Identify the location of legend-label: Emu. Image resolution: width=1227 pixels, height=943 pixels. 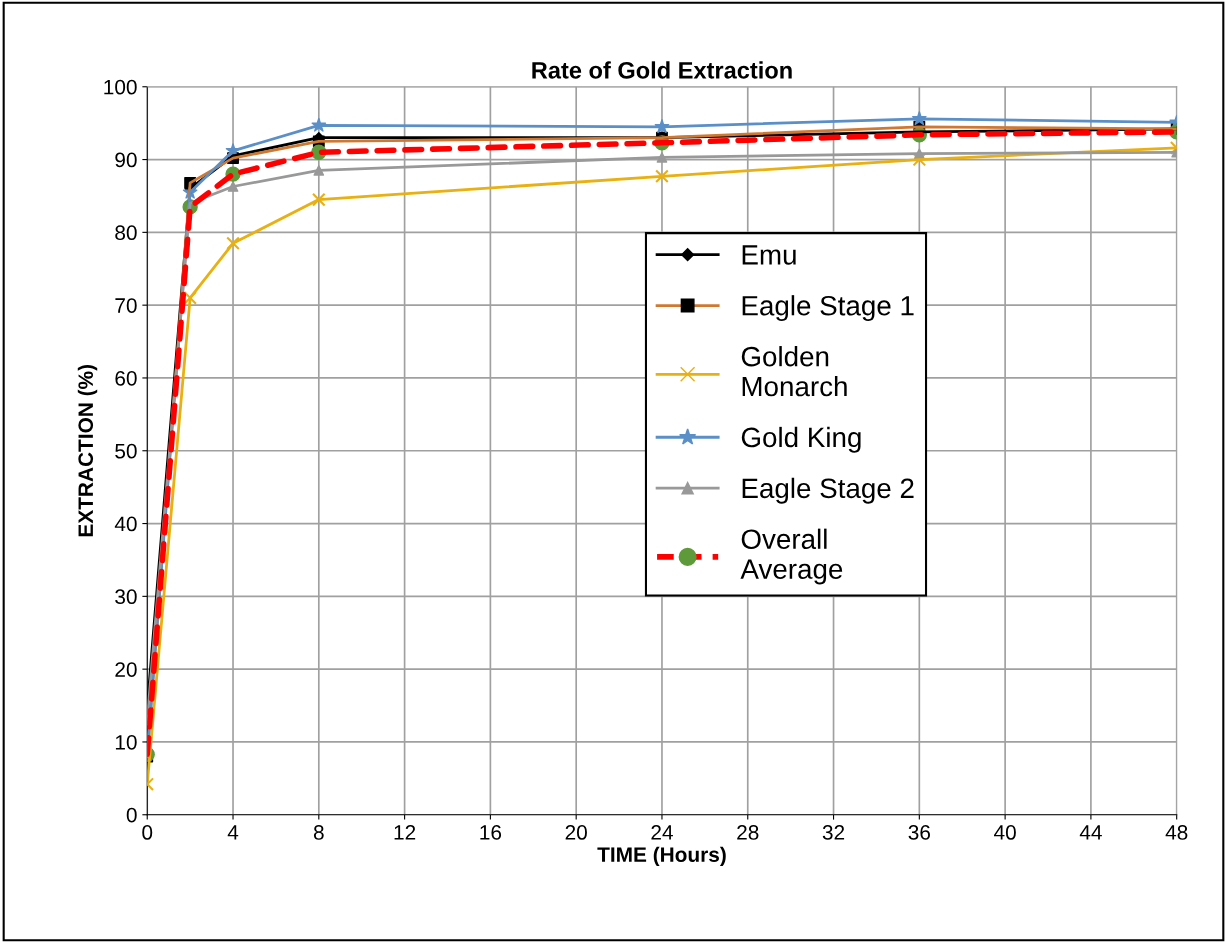
(769, 255).